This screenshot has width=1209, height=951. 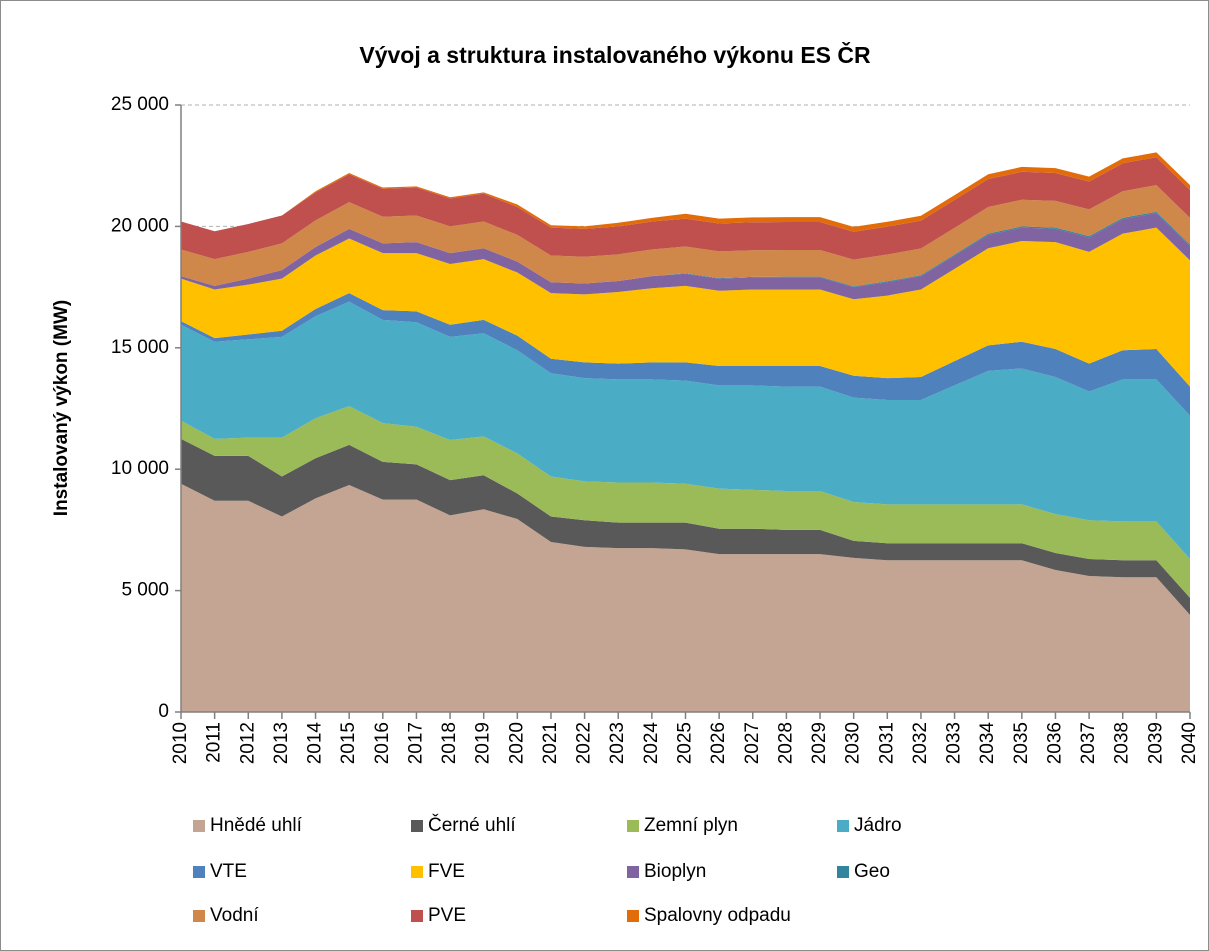 What do you see at coordinates (987, 743) in the screenshot?
I see `x-tick-label: 2034` at bounding box center [987, 743].